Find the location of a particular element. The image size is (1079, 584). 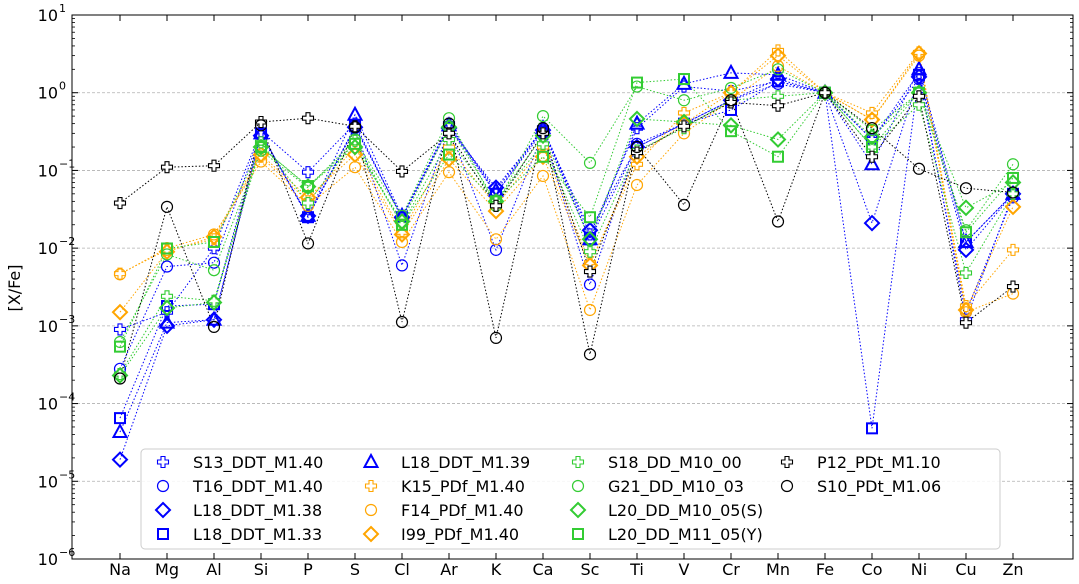

x-tick-label: Sc is located at coordinates (590, 569).